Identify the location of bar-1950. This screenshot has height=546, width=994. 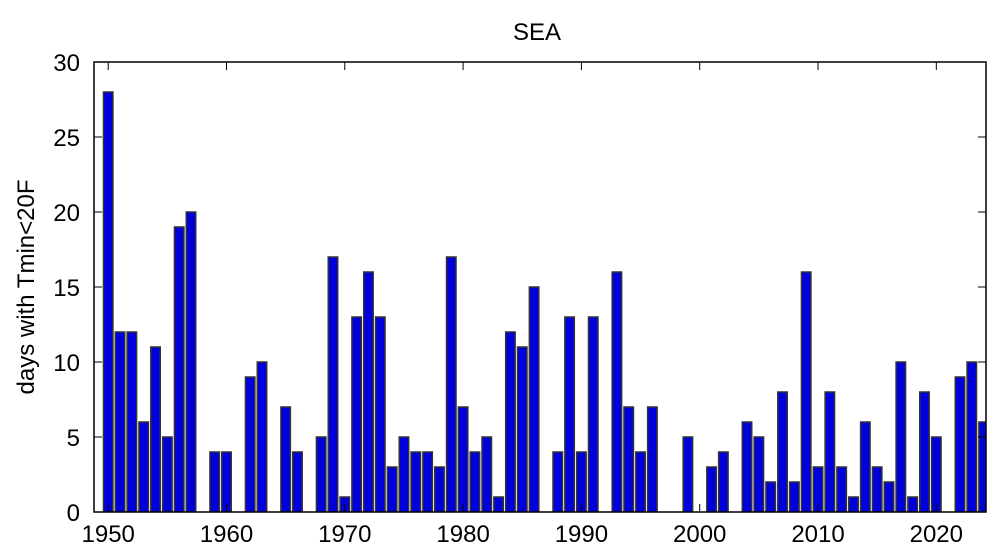
(108, 301).